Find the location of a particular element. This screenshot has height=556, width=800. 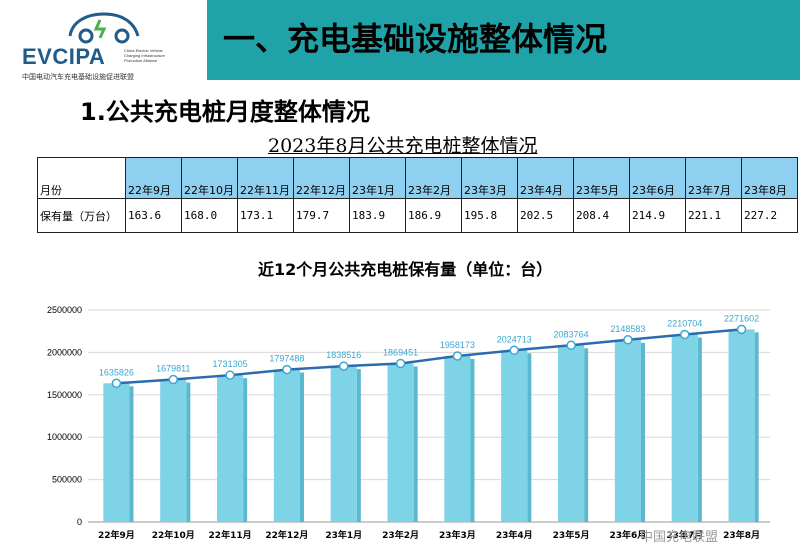

x-tick-label: 23年4月 is located at coordinates (514, 535).